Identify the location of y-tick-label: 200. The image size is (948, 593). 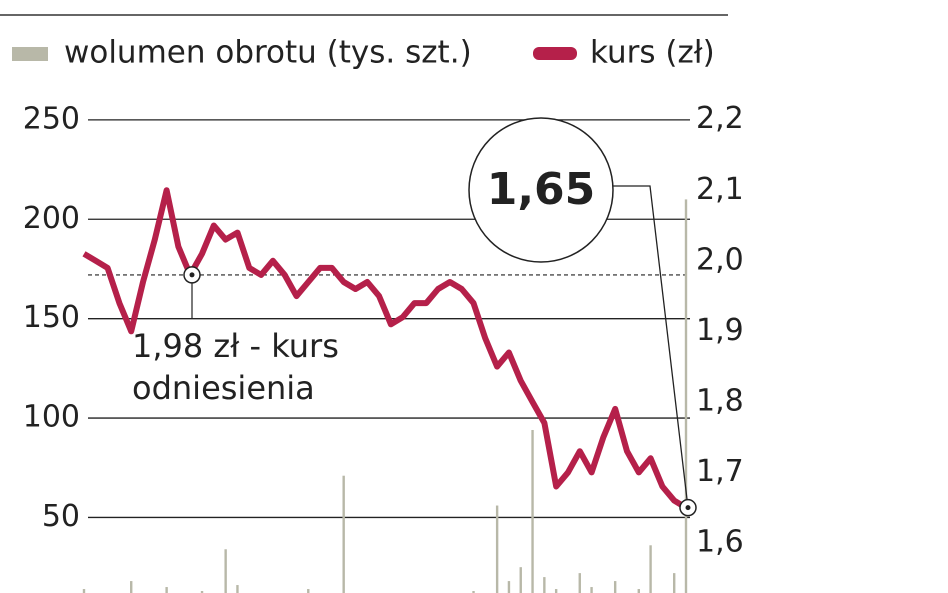
(51, 218).